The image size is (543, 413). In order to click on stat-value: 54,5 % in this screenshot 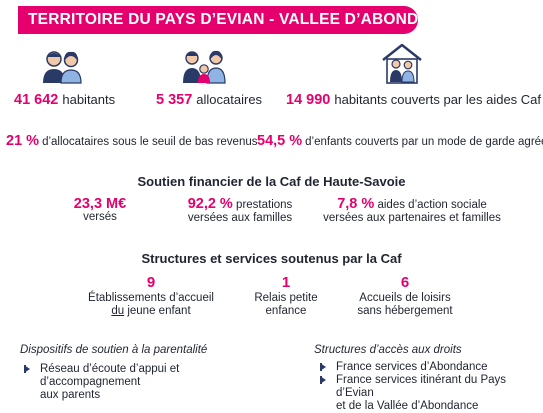, I will do `click(280, 141)`.